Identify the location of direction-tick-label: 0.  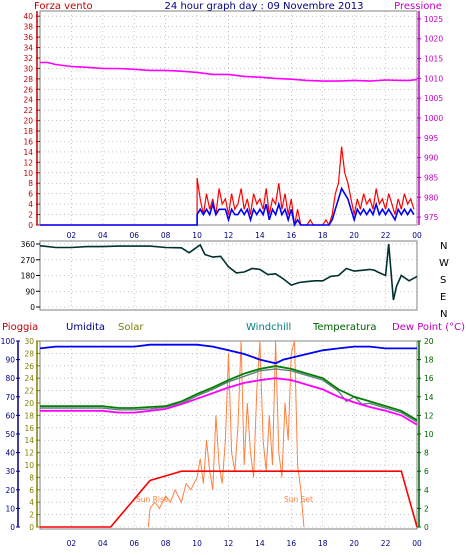
(32, 307).